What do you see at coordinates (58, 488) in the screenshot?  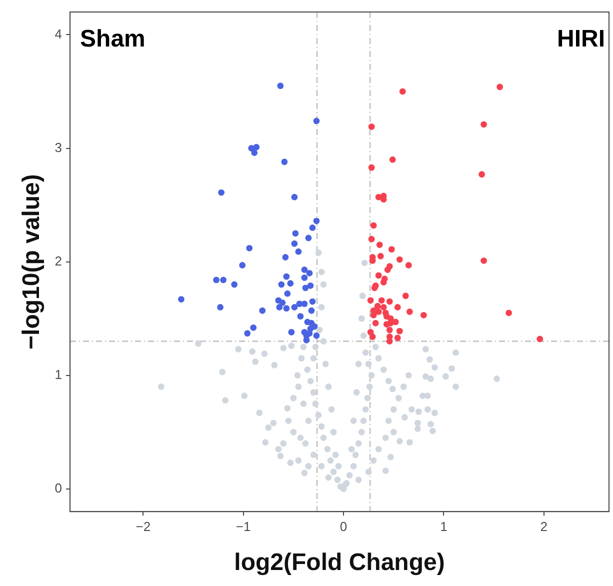 I see `y-tick-label: 0` at bounding box center [58, 488].